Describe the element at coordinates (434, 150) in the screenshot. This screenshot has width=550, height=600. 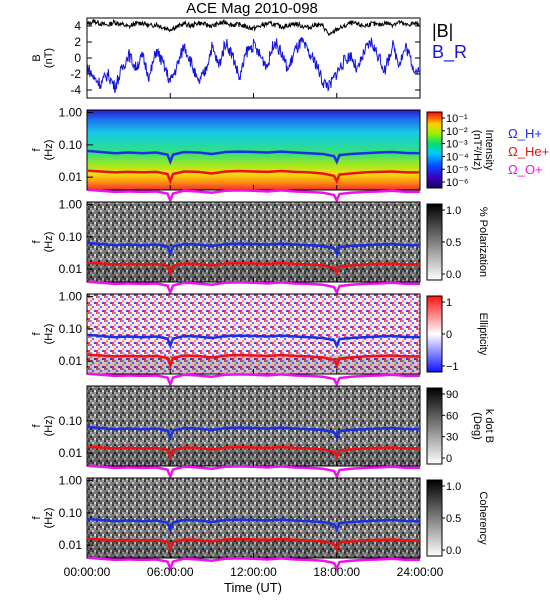
I see `colorbar-intensity` at that location.